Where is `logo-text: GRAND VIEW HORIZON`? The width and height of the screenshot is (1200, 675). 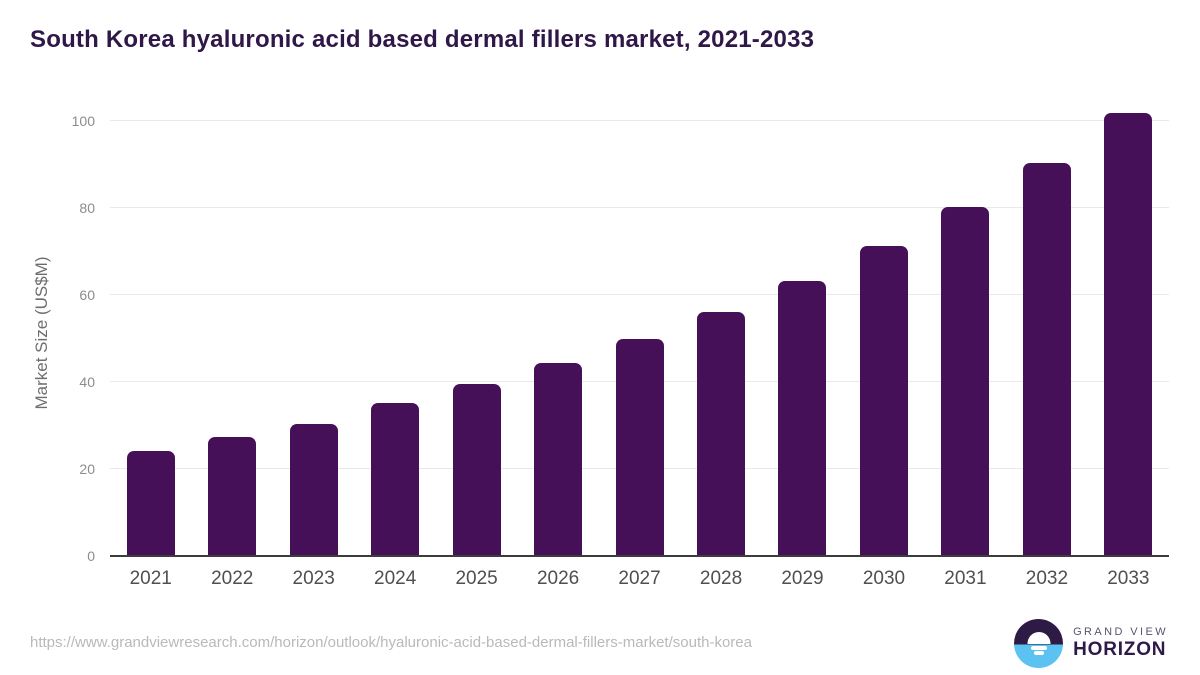
logo-text: GRAND VIEW HORIZON is located at coordinates (1120, 643).